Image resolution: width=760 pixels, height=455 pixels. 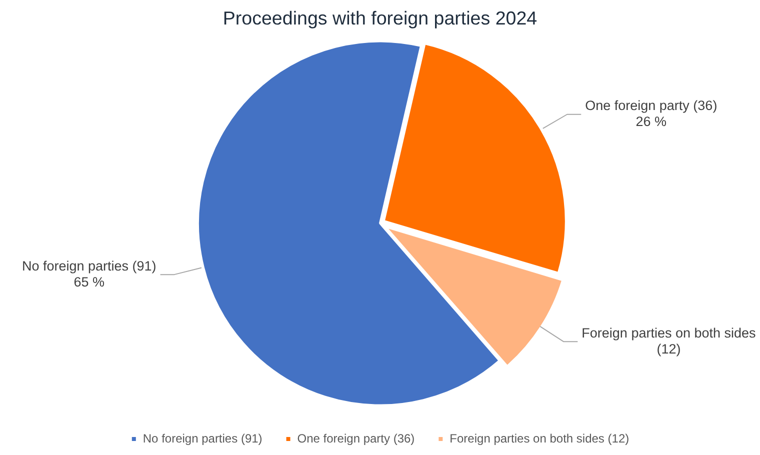 What do you see at coordinates (89, 266) in the screenshot?
I see `slice-label: No foreign parties (91)` at bounding box center [89, 266].